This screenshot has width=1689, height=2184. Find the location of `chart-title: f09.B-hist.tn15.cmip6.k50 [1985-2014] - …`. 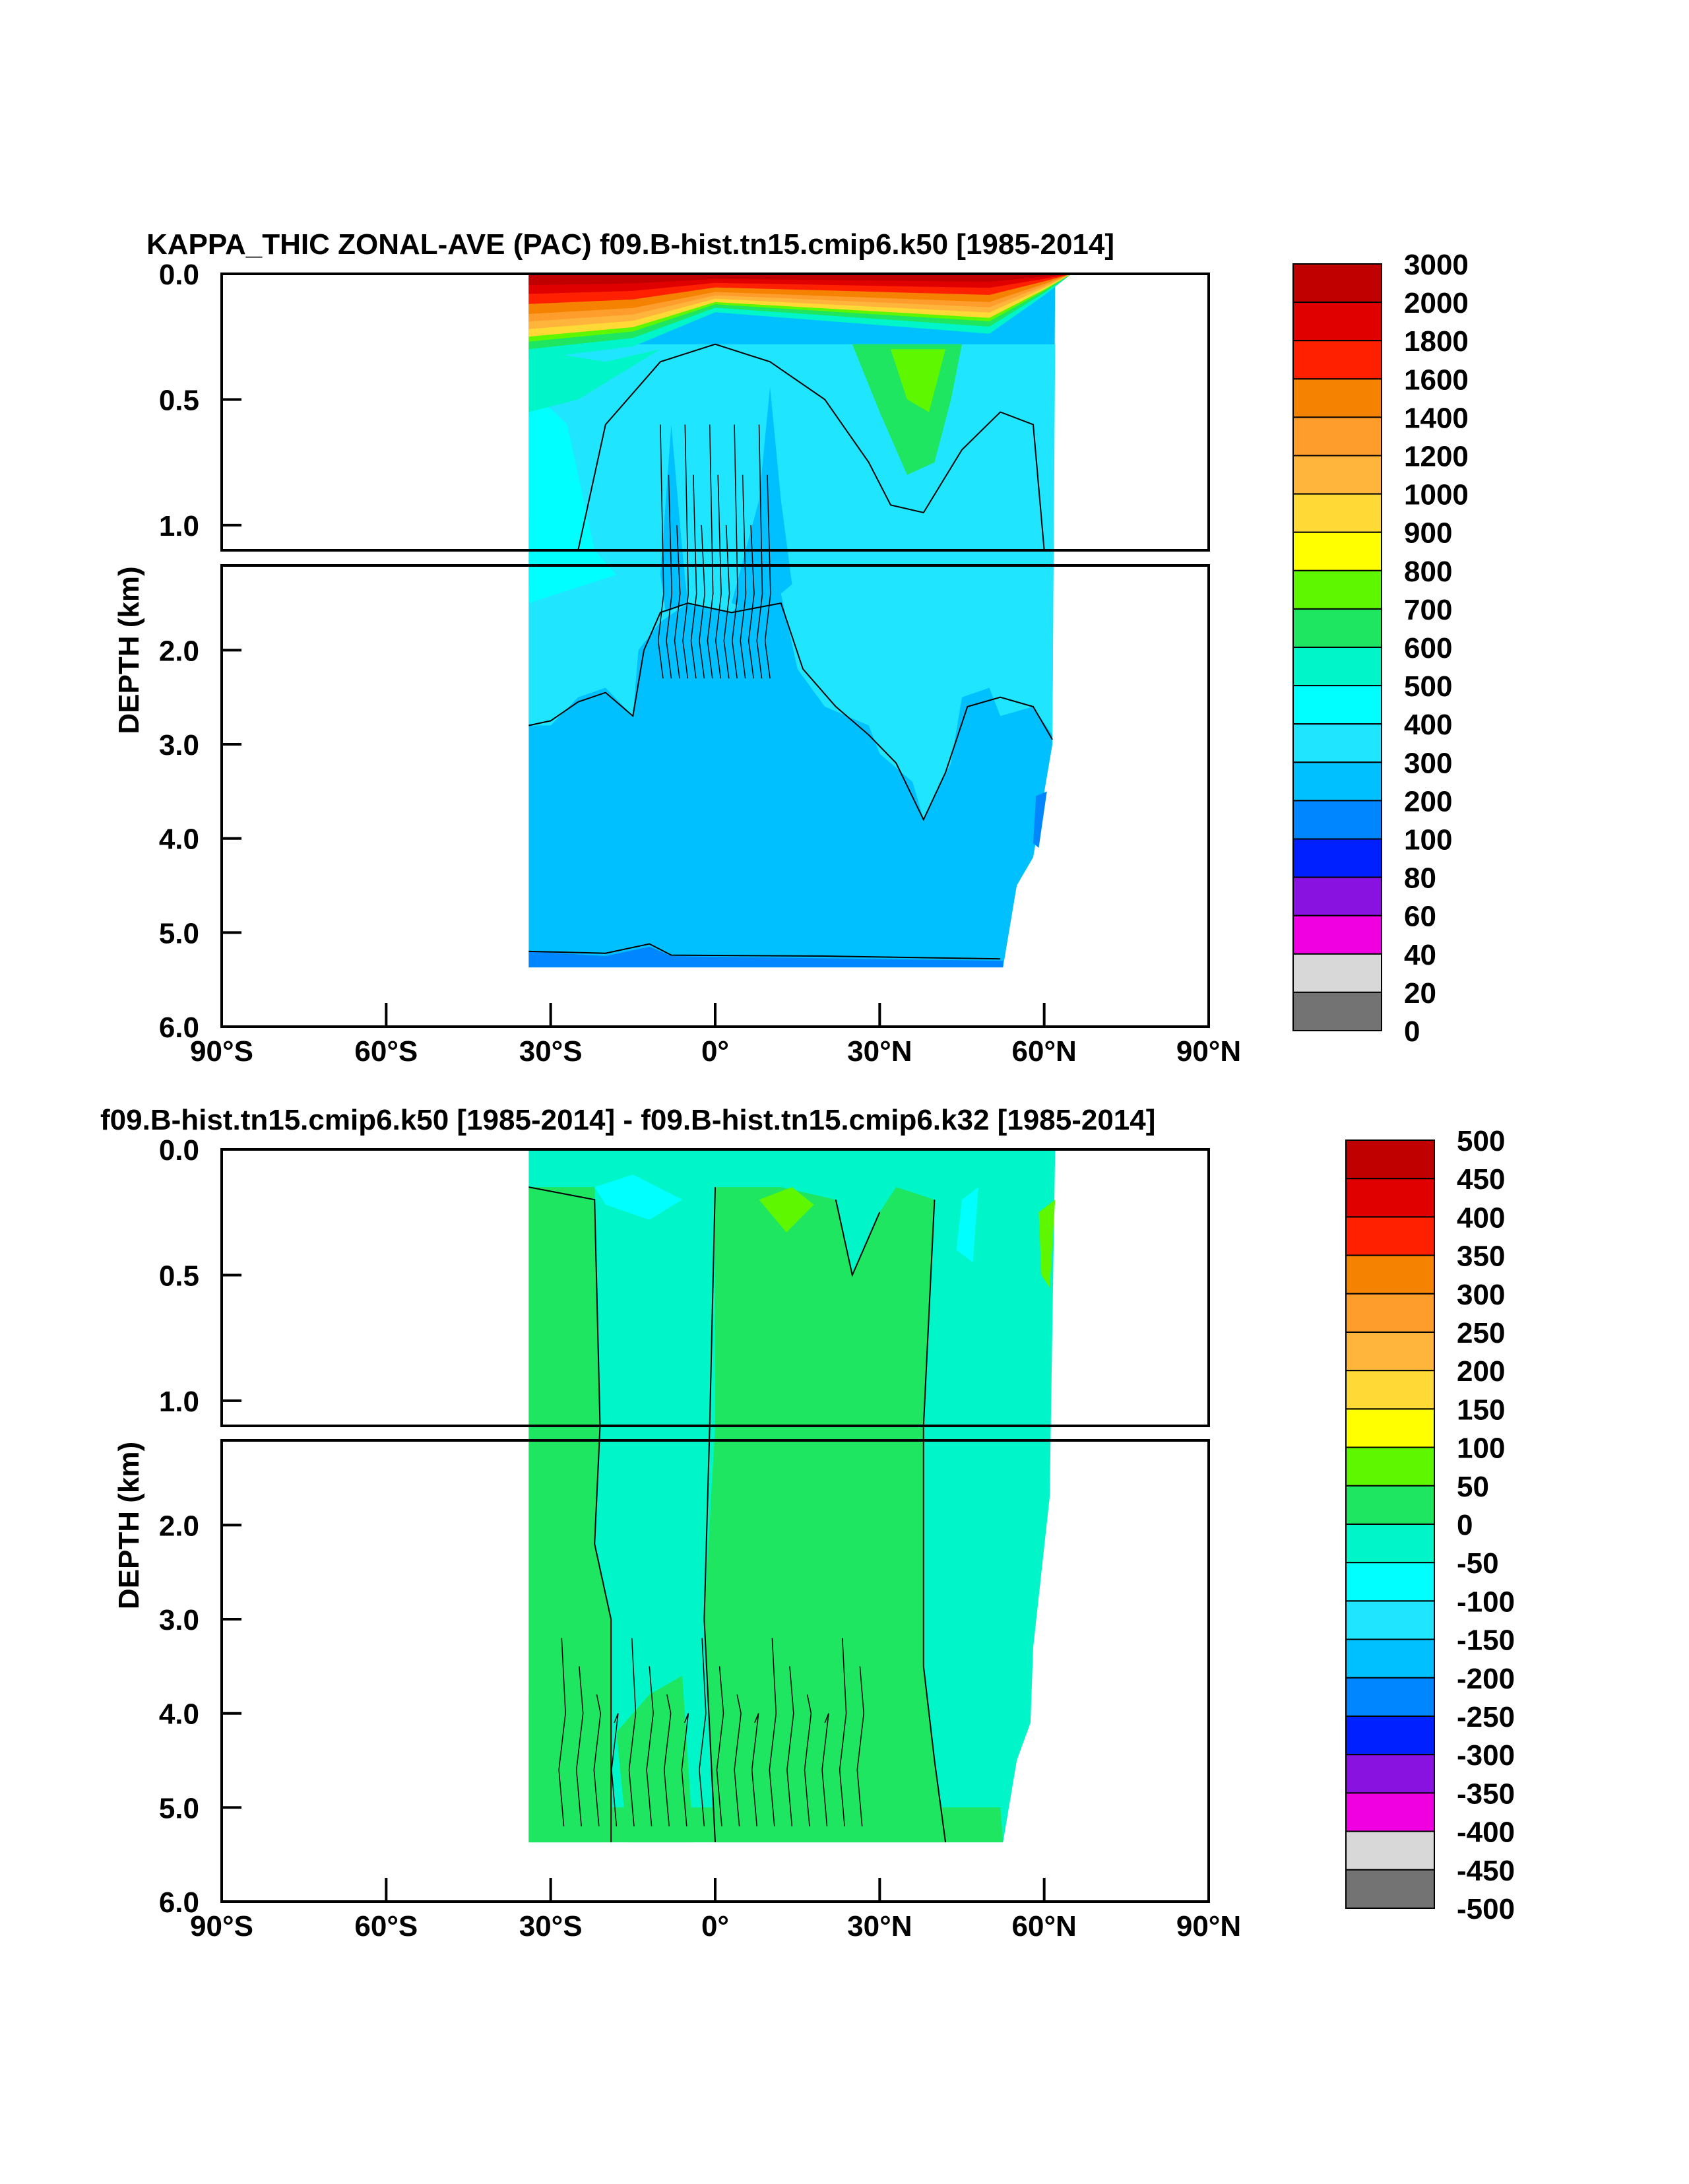

chart-title: f09.B-hist.tn15.cmip6.k50 [1985-2014] - … is located at coordinates (627, 1120).